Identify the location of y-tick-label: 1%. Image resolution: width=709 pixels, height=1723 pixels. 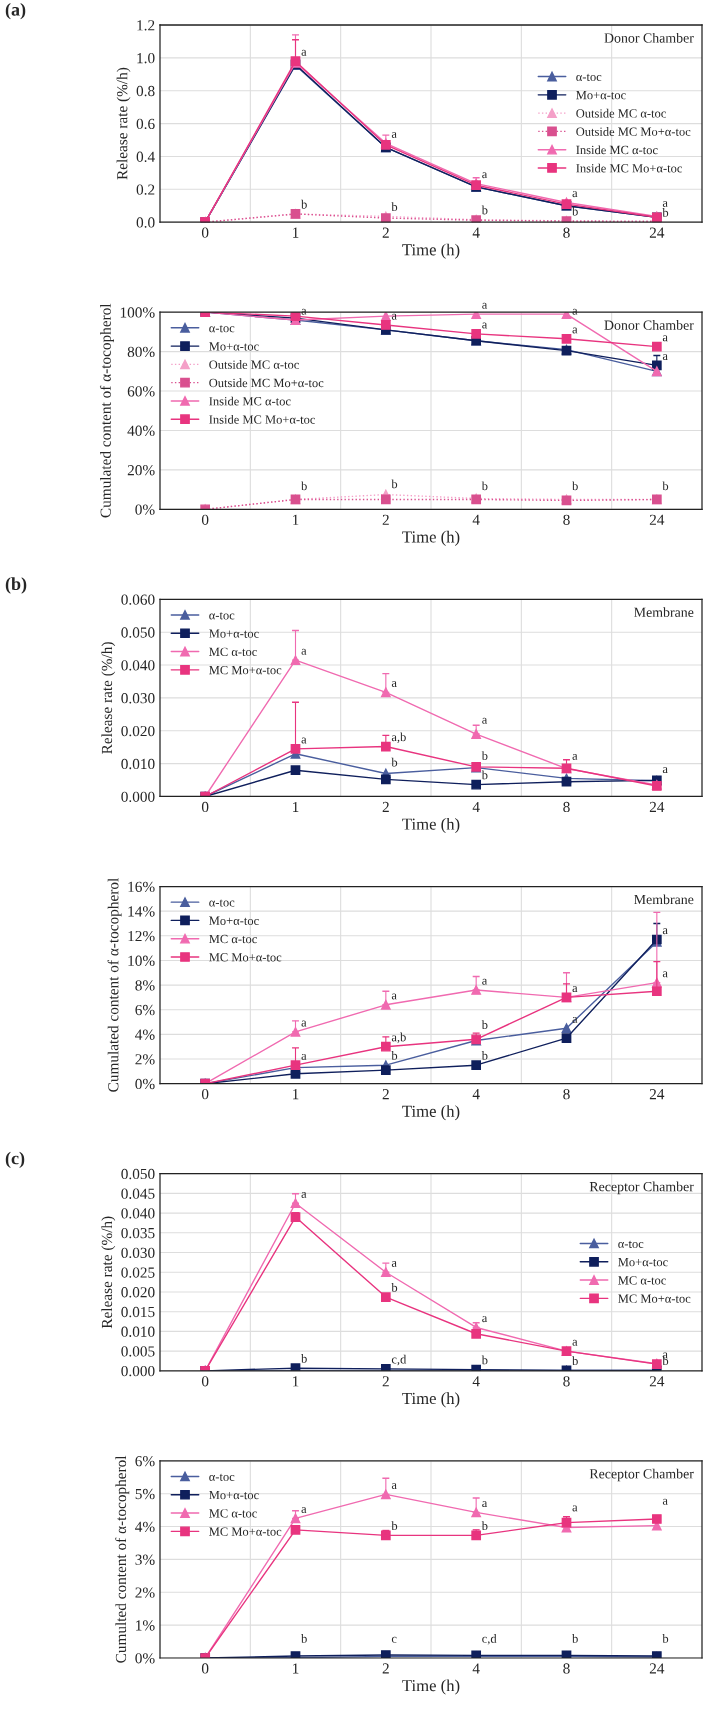
(145, 1625).